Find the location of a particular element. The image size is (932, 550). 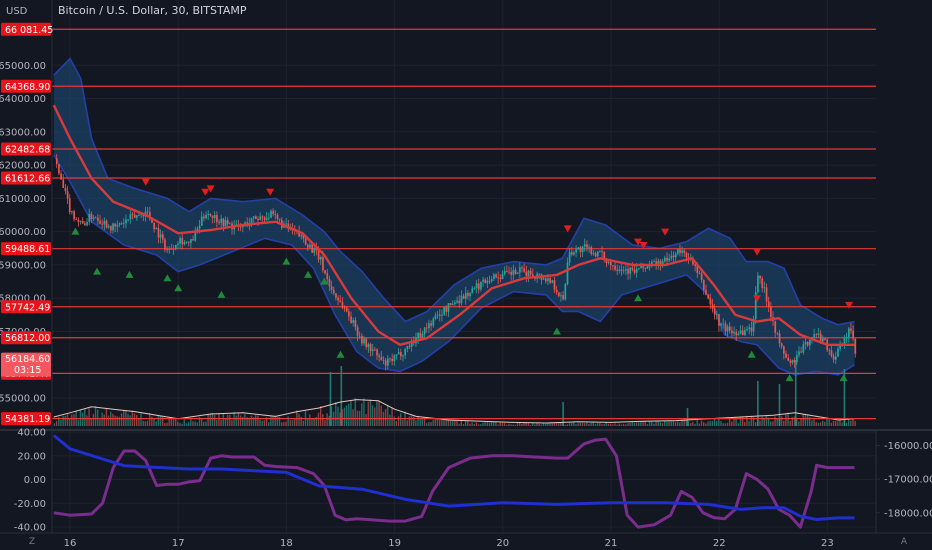

volume-spike is located at coordinates (779, 405).